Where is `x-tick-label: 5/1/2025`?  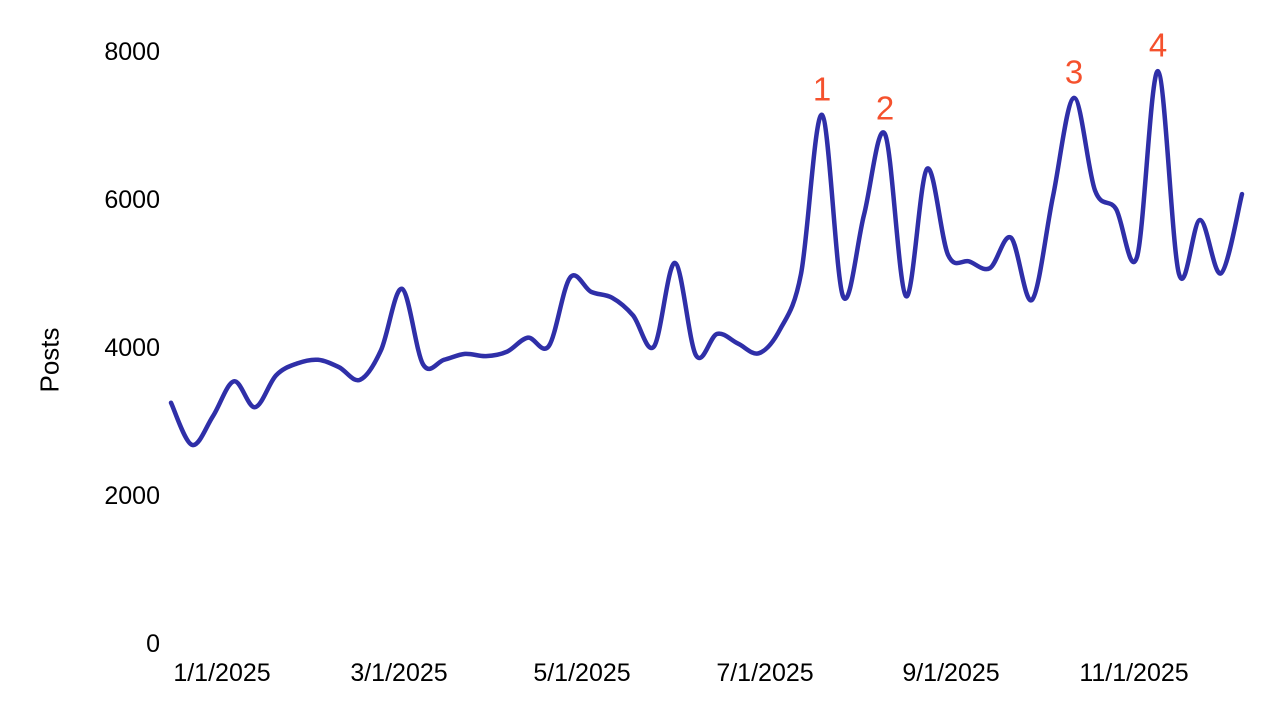 x-tick-label: 5/1/2025 is located at coordinates (582, 673).